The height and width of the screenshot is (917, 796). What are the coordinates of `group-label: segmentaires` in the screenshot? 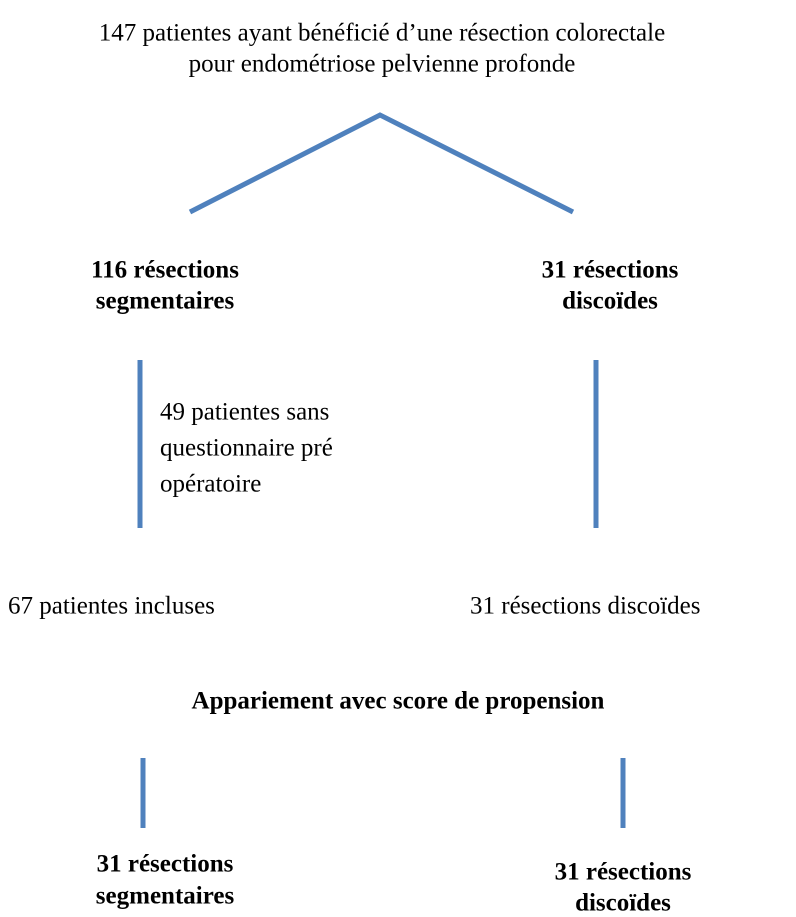 It's located at (165, 301).